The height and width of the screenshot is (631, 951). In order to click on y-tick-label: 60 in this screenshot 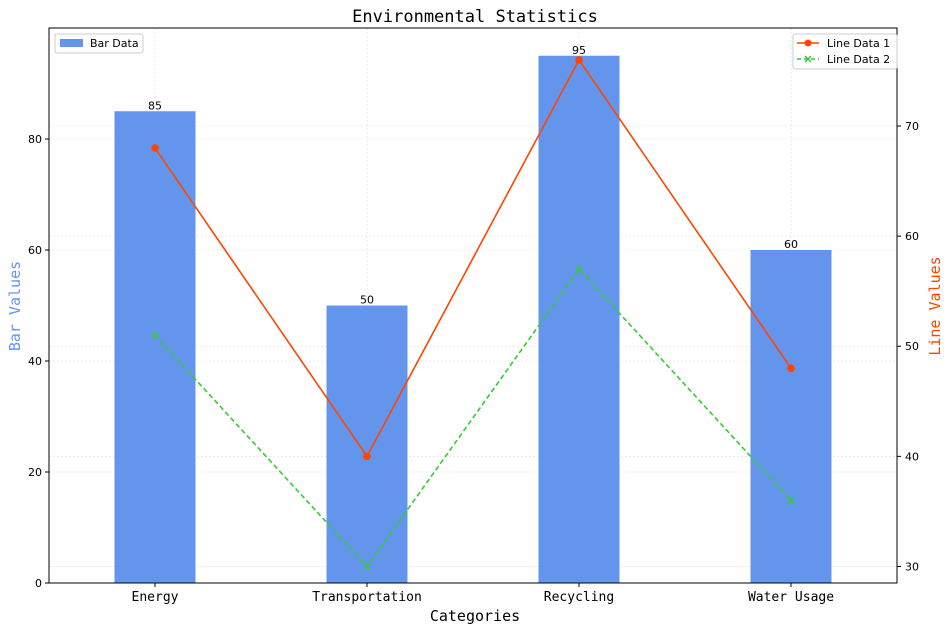, I will do `click(35, 250)`.